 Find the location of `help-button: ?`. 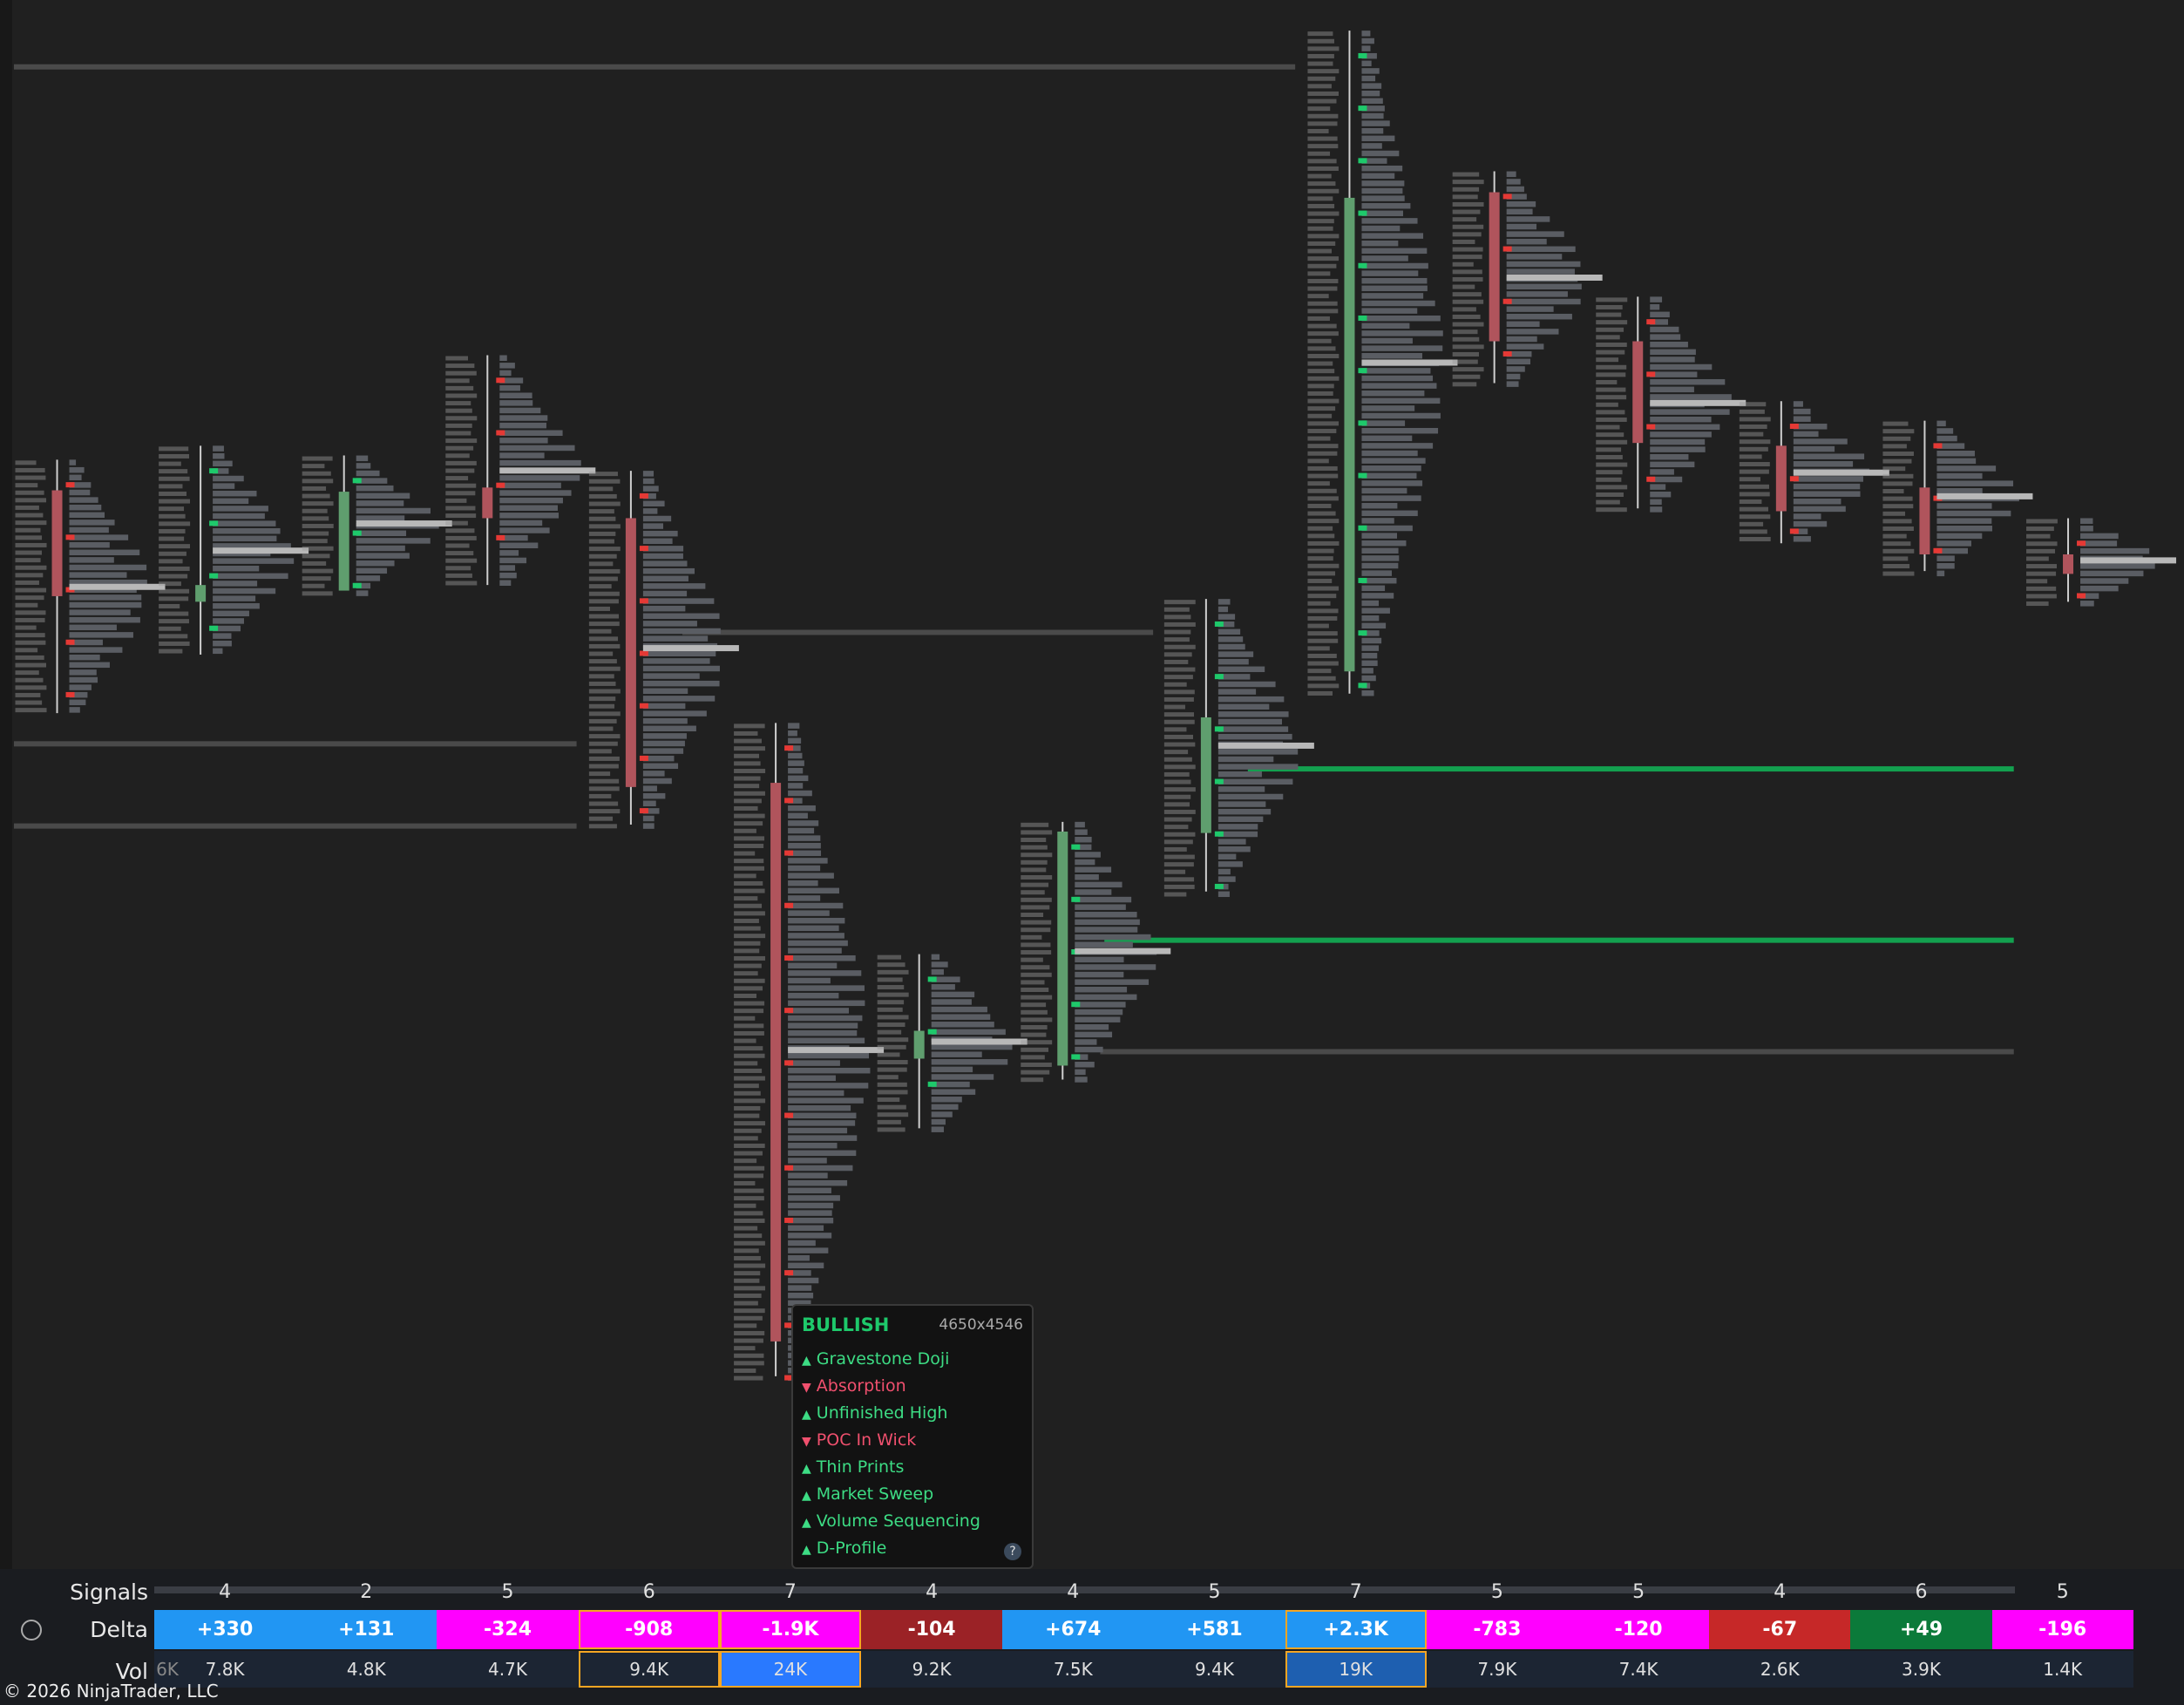

help-button: ? is located at coordinates (1012, 1552).